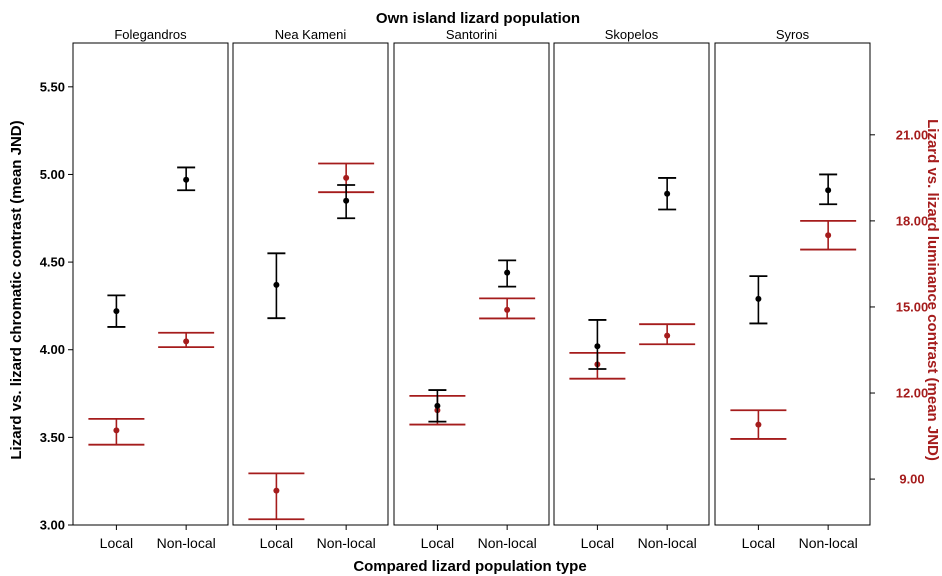  I want to click on y-tick-label-left: 4.00, so click(52, 349).